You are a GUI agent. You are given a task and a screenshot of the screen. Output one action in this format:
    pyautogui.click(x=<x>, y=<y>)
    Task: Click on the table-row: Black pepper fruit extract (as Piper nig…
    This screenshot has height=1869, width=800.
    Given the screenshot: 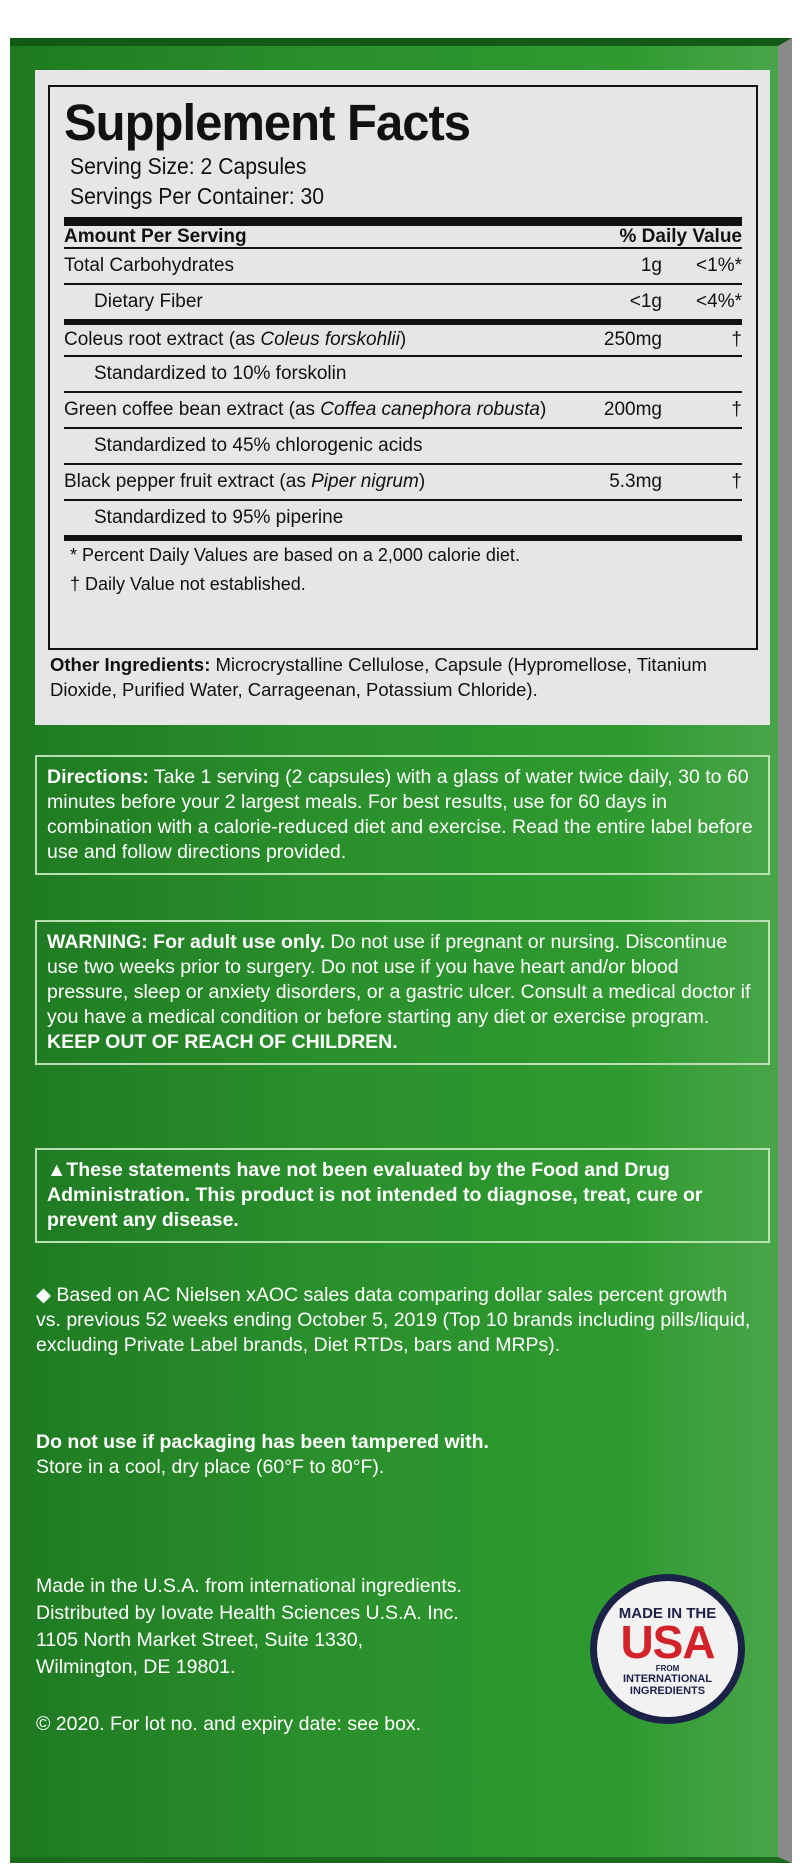 What is the action you would take?
    pyautogui.click(x=403, y=481)
    